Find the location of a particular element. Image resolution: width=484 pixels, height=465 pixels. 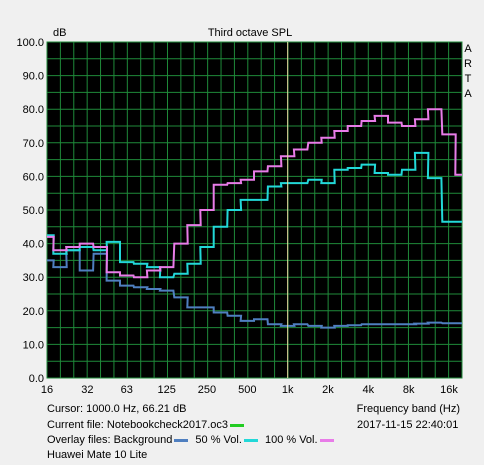

y-tick-label: 30.0 is located at coordinates (33, 278).